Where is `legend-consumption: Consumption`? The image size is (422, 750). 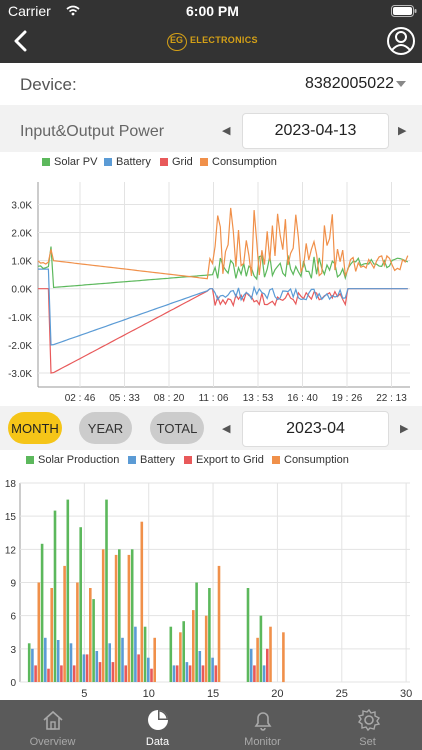
legend-consumption: Consumption is located at coordinates (238, 162).